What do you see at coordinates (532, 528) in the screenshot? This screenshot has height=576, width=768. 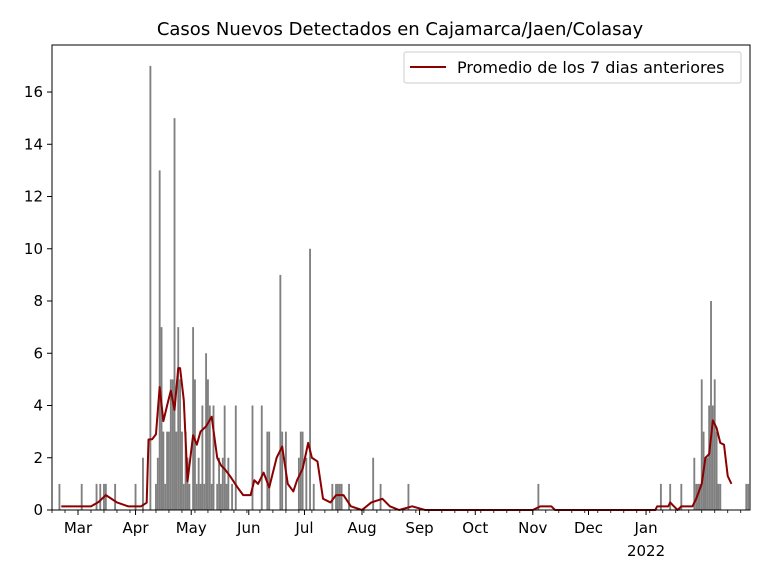 I see `x-tick-label-8: Nov` at bounding box center [532, 528].